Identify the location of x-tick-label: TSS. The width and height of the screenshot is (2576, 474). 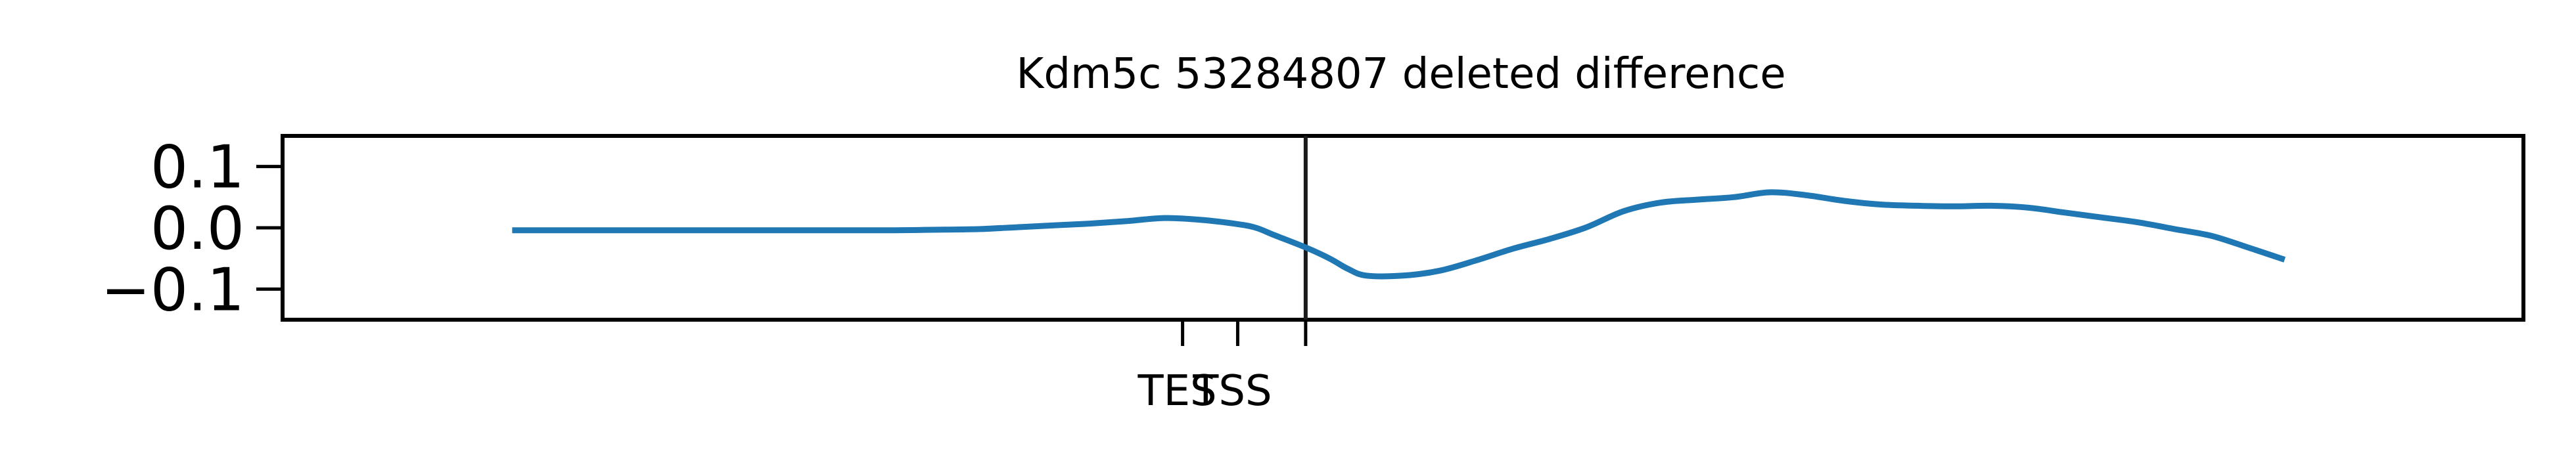
(1232, 391).